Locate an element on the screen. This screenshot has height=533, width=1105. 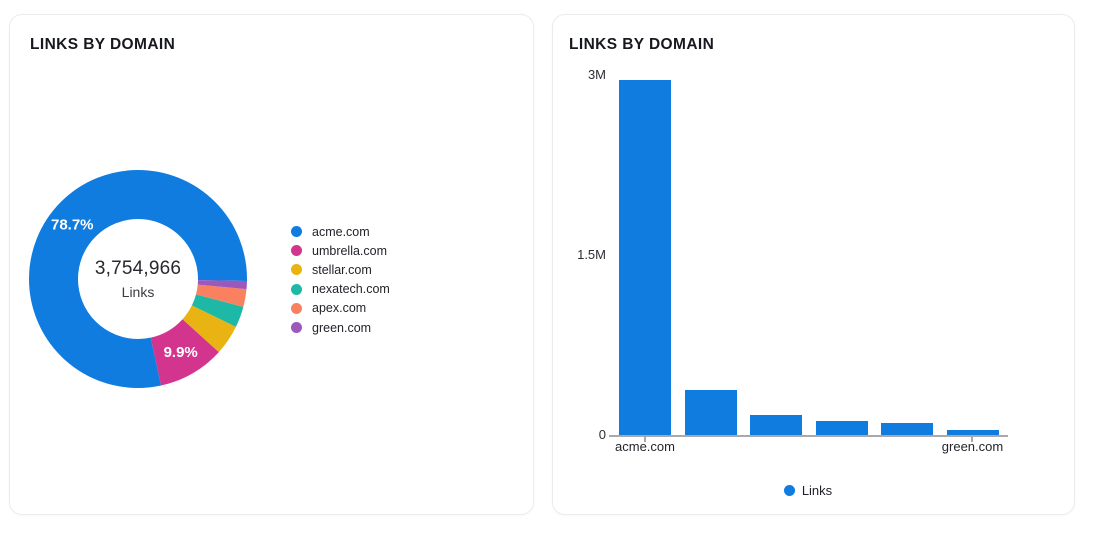
y-axis-tick-1-5m: 1.5M is located at coordinates (591, 254).